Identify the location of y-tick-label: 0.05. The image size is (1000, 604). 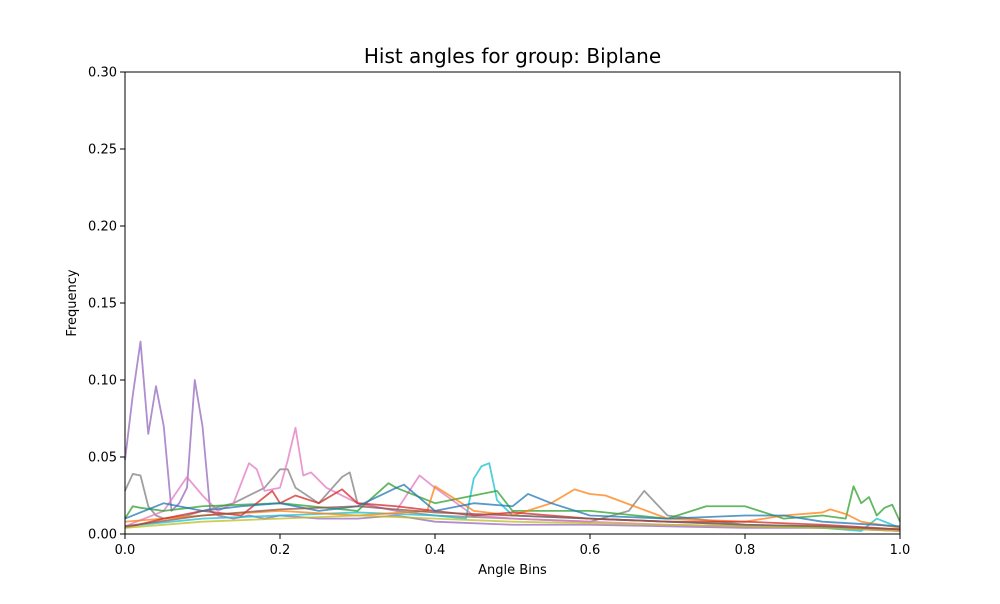
(102, 458).